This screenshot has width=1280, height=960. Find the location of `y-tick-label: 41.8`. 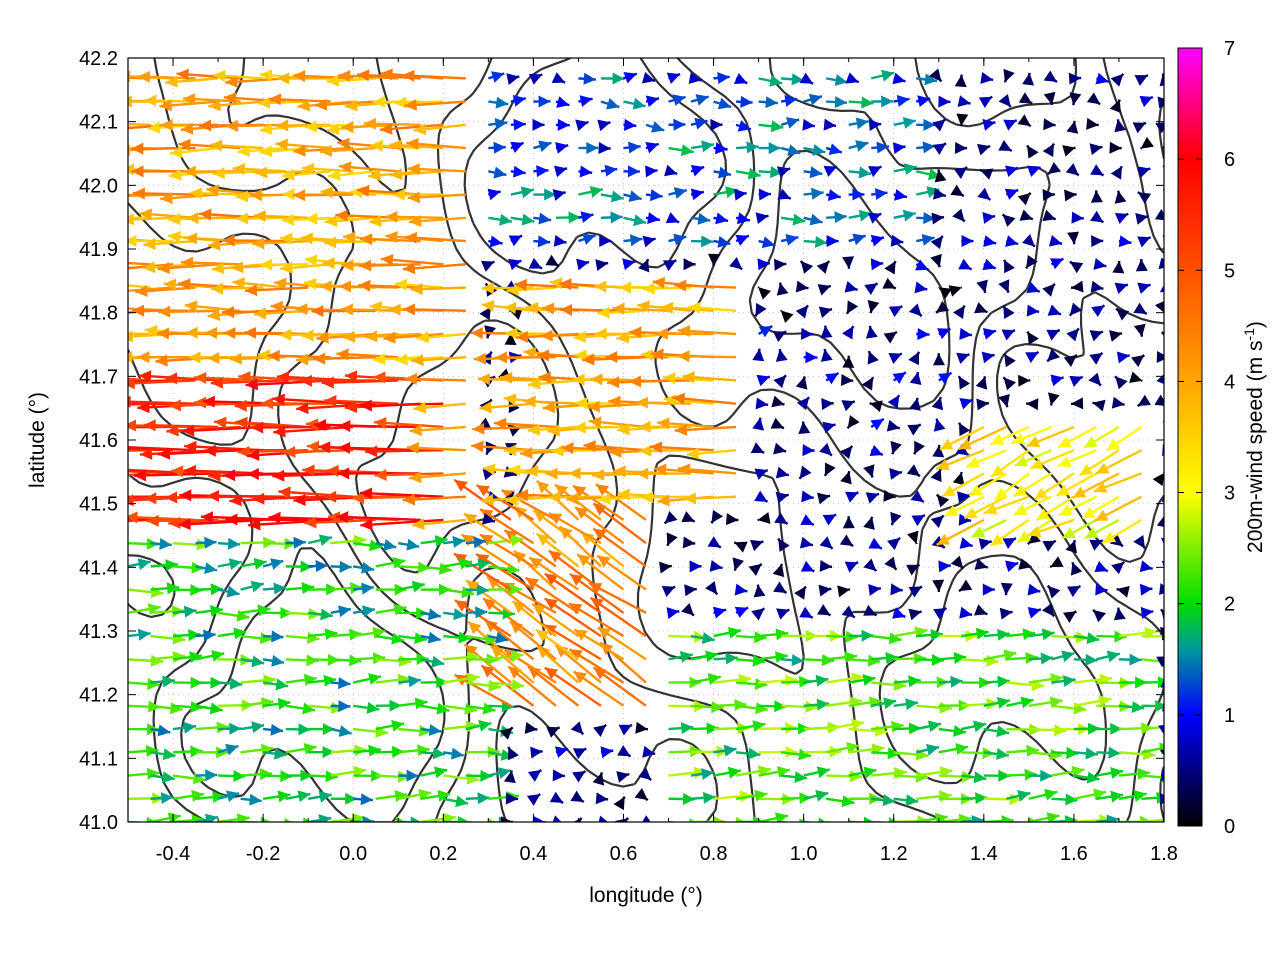

y-tick-label: 41.8 is located at coordinates (98, 314).